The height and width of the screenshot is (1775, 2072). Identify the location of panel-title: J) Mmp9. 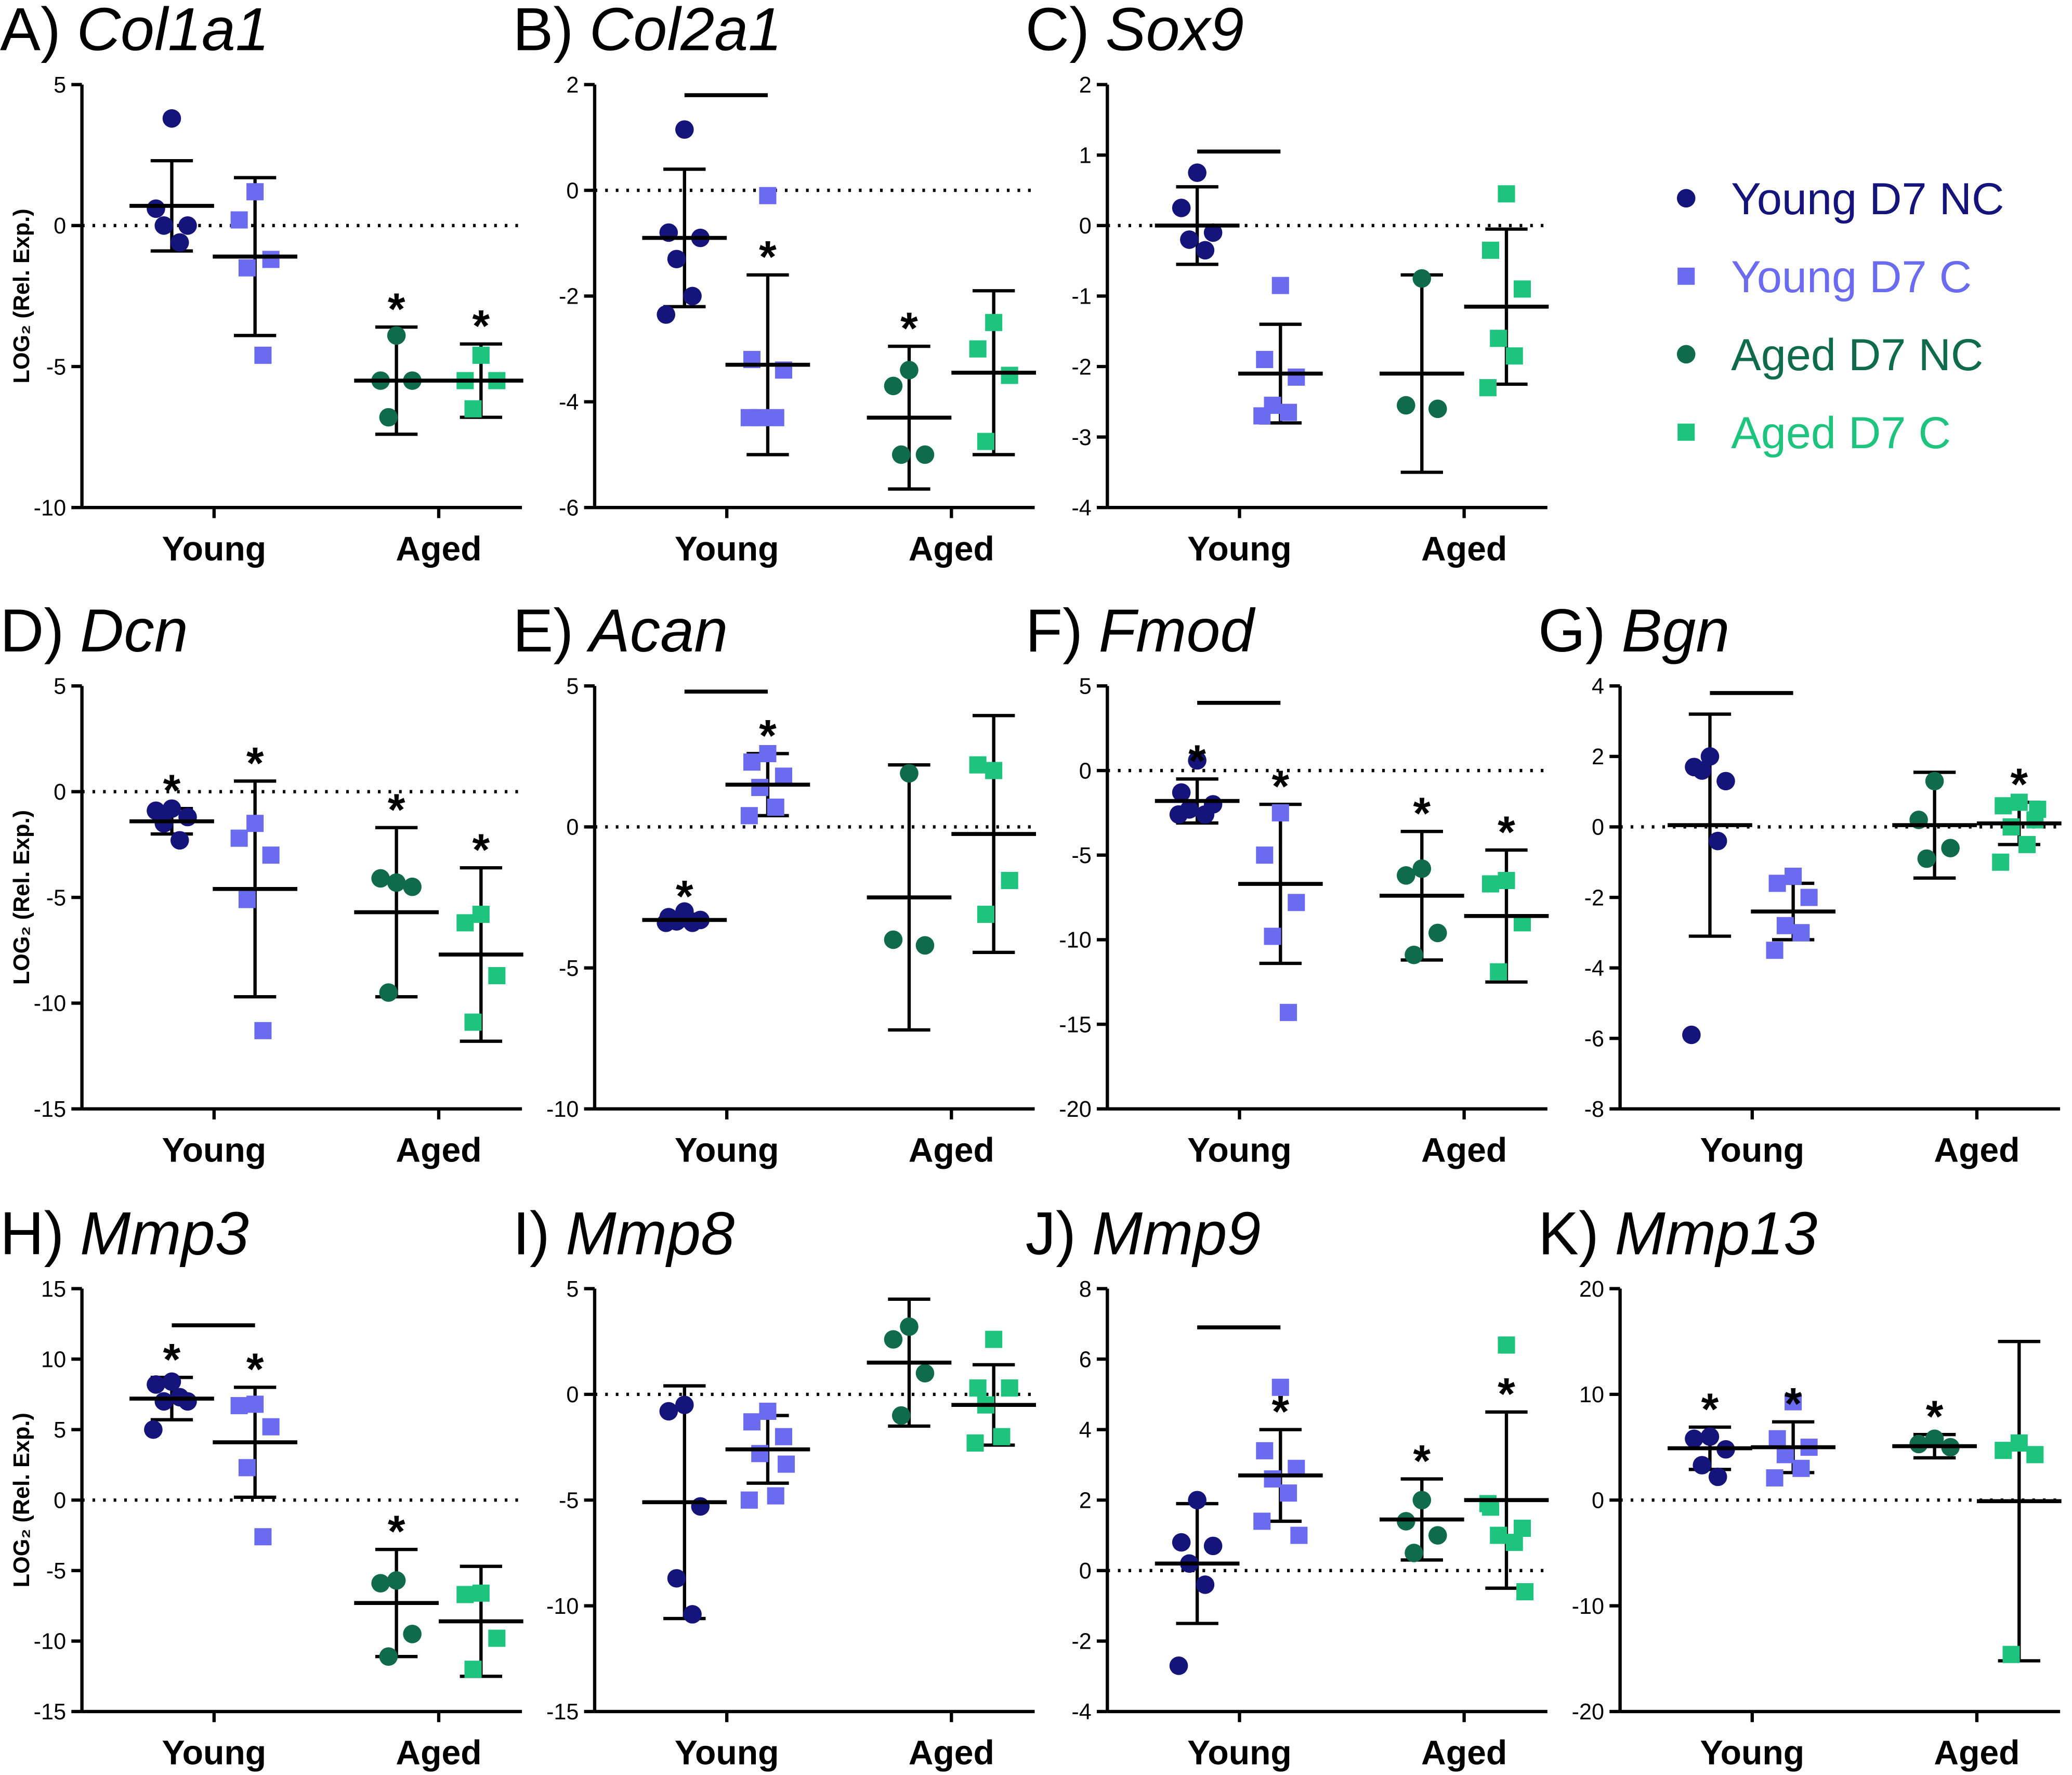
(1143, 1233).